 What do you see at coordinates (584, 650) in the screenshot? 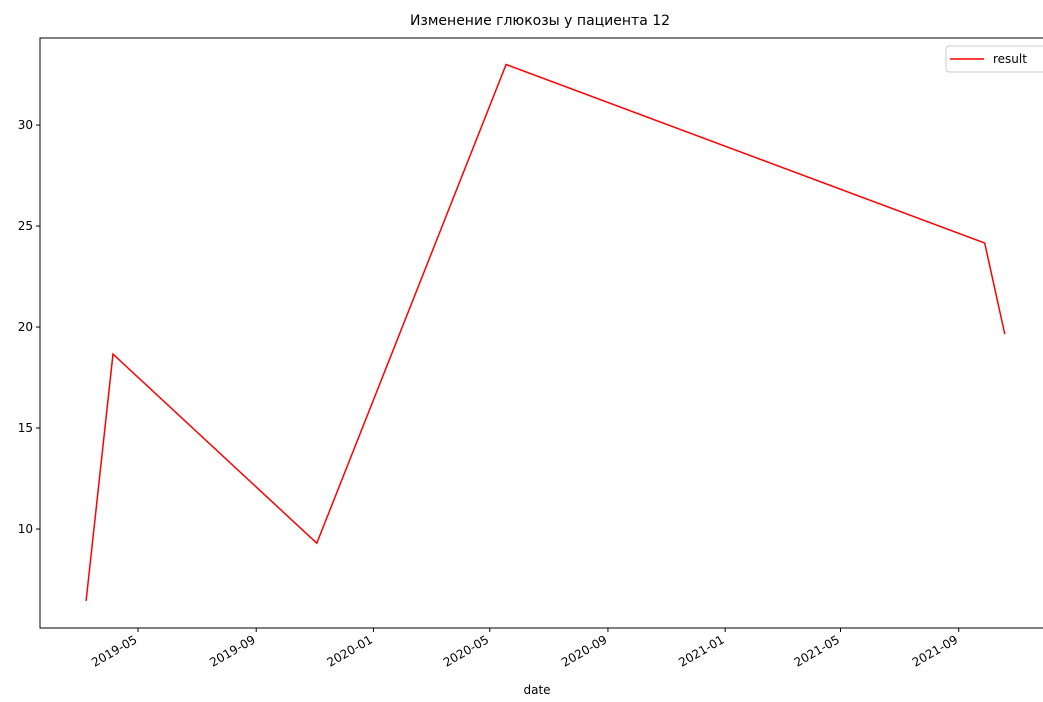
I see `x-tick-label: 2020-09` at bounding box center [584, 650].